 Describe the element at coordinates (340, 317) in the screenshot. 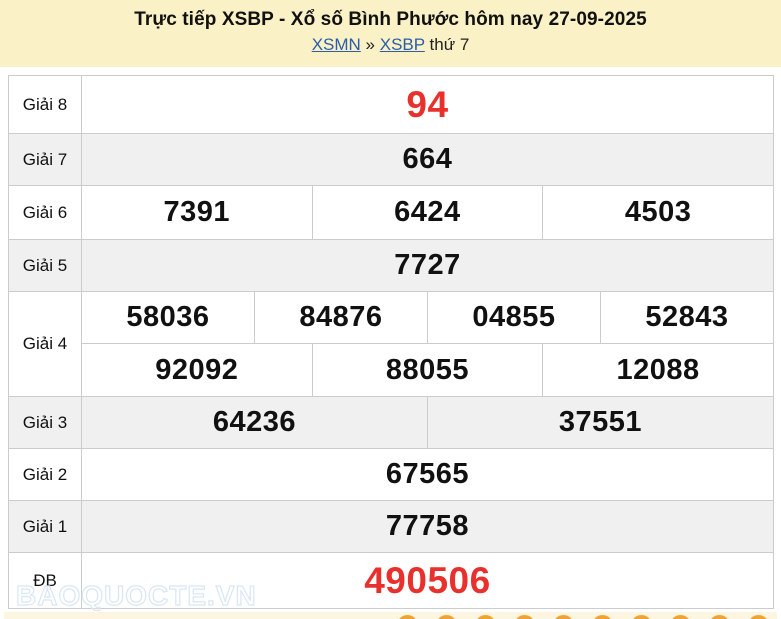

I see `prize4-value-2: 84876` at that location.